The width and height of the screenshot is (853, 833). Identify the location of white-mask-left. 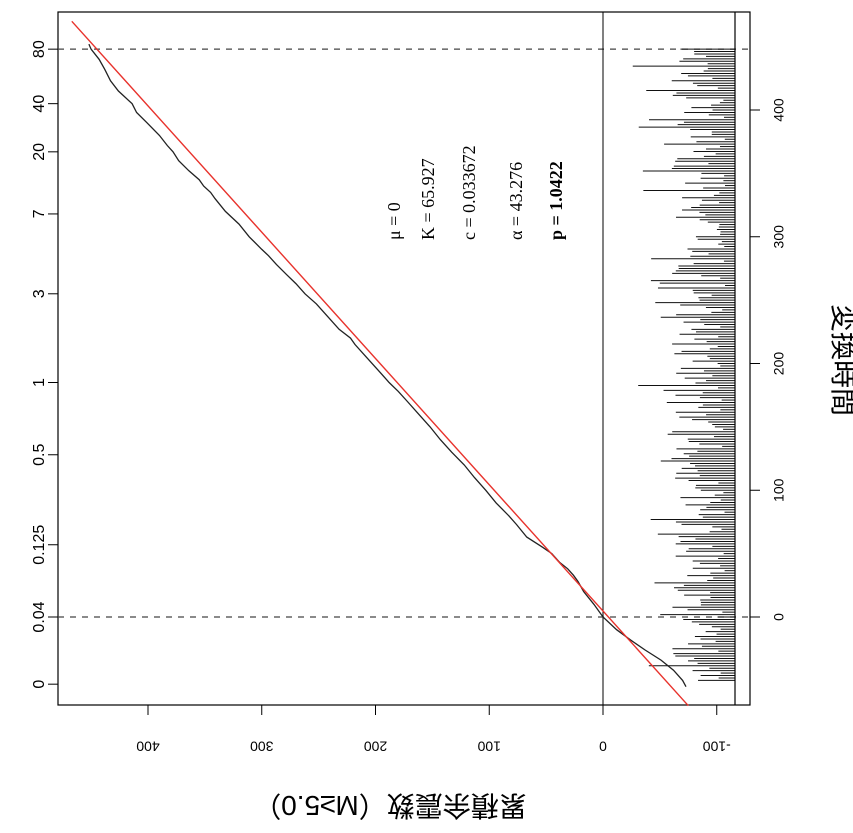
(110, 378).